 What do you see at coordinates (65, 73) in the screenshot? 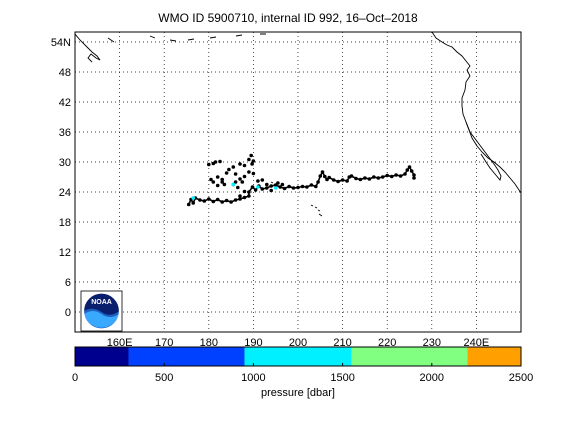
I see `lat-tick-label: 48` at bounding box center [65, 73].